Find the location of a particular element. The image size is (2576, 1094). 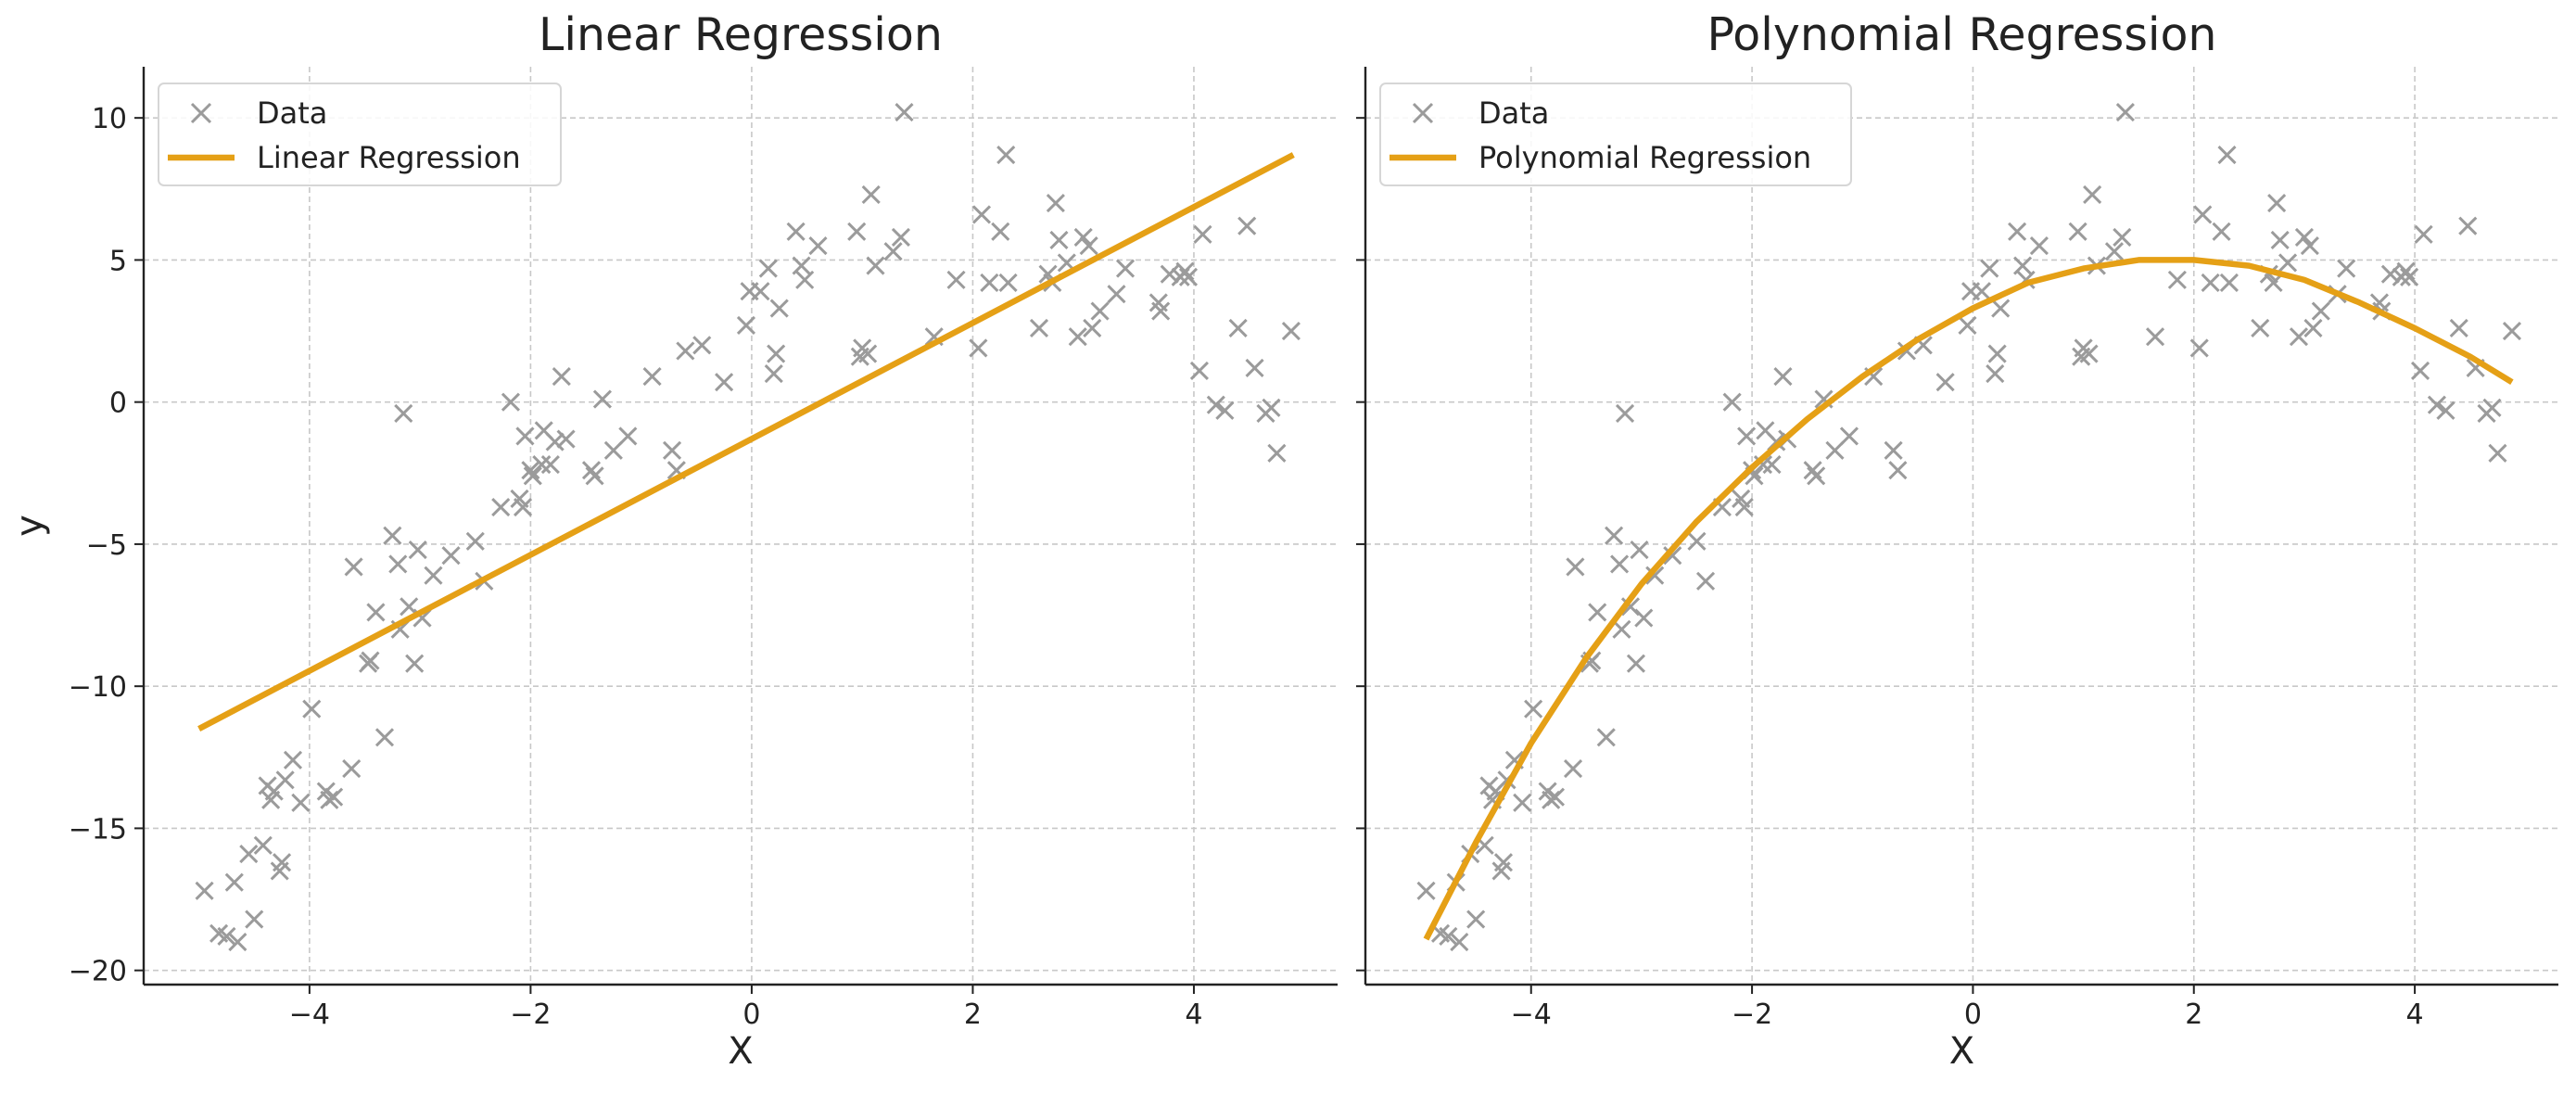

y-tick-label: 5 is located at coordinates (118, 261).